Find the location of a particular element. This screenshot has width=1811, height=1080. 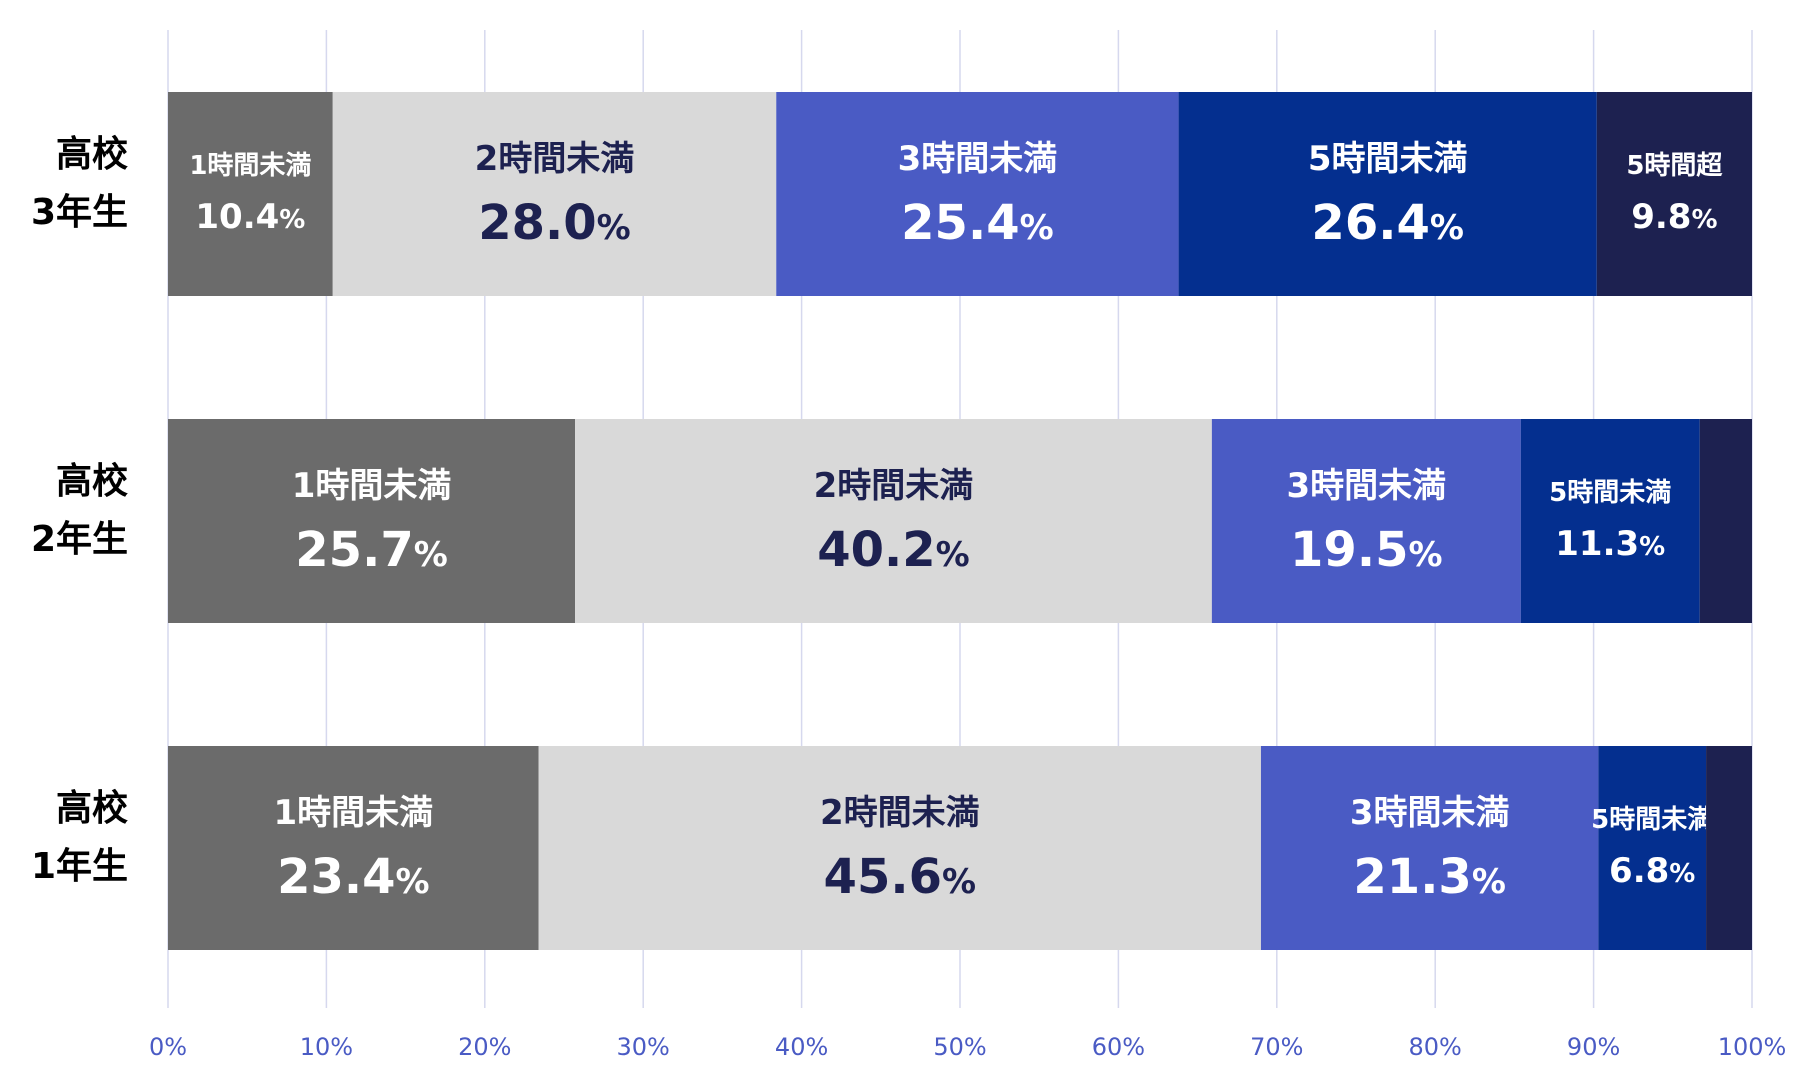

segment-value-number: 25.4 is located at coordinates (960, 223).